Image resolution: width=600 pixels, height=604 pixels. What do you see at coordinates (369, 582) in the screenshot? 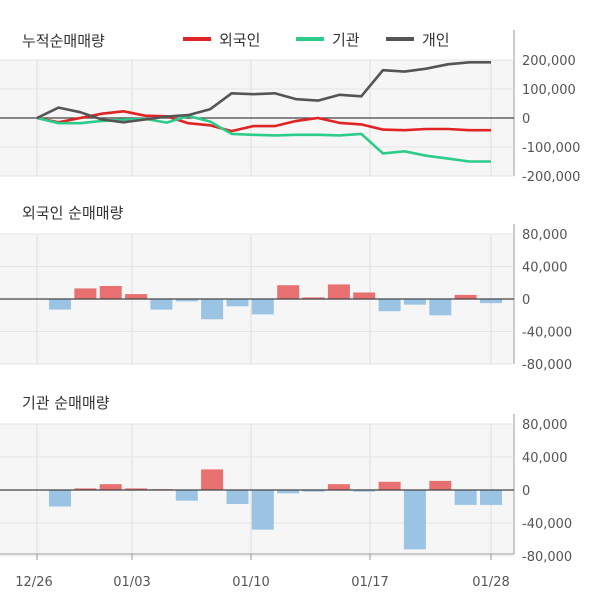
I see `x-tick-label: 01/17` at bounding box center [369, 582].